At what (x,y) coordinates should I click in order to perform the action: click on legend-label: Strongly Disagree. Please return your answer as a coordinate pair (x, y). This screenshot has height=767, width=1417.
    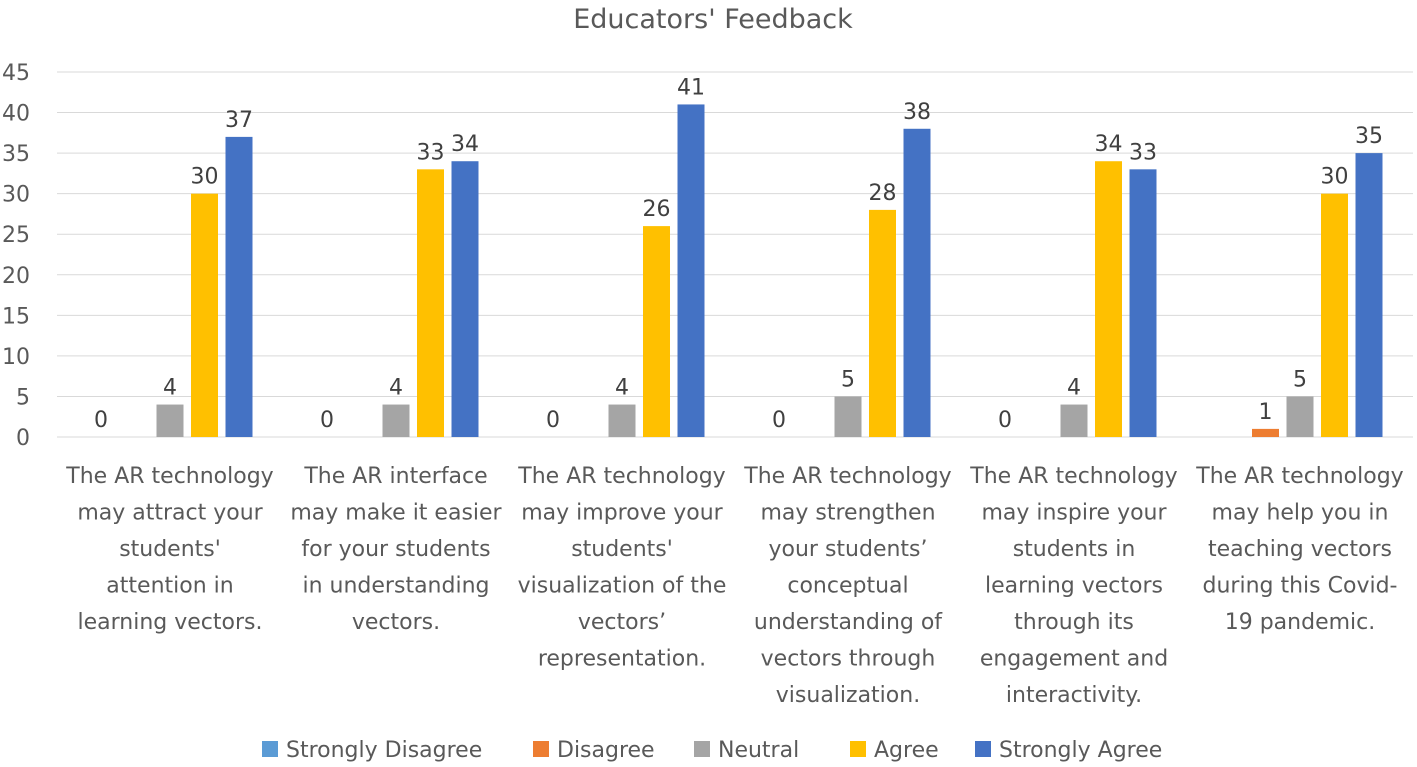
    Looking at the image, I should click on (384, 750).